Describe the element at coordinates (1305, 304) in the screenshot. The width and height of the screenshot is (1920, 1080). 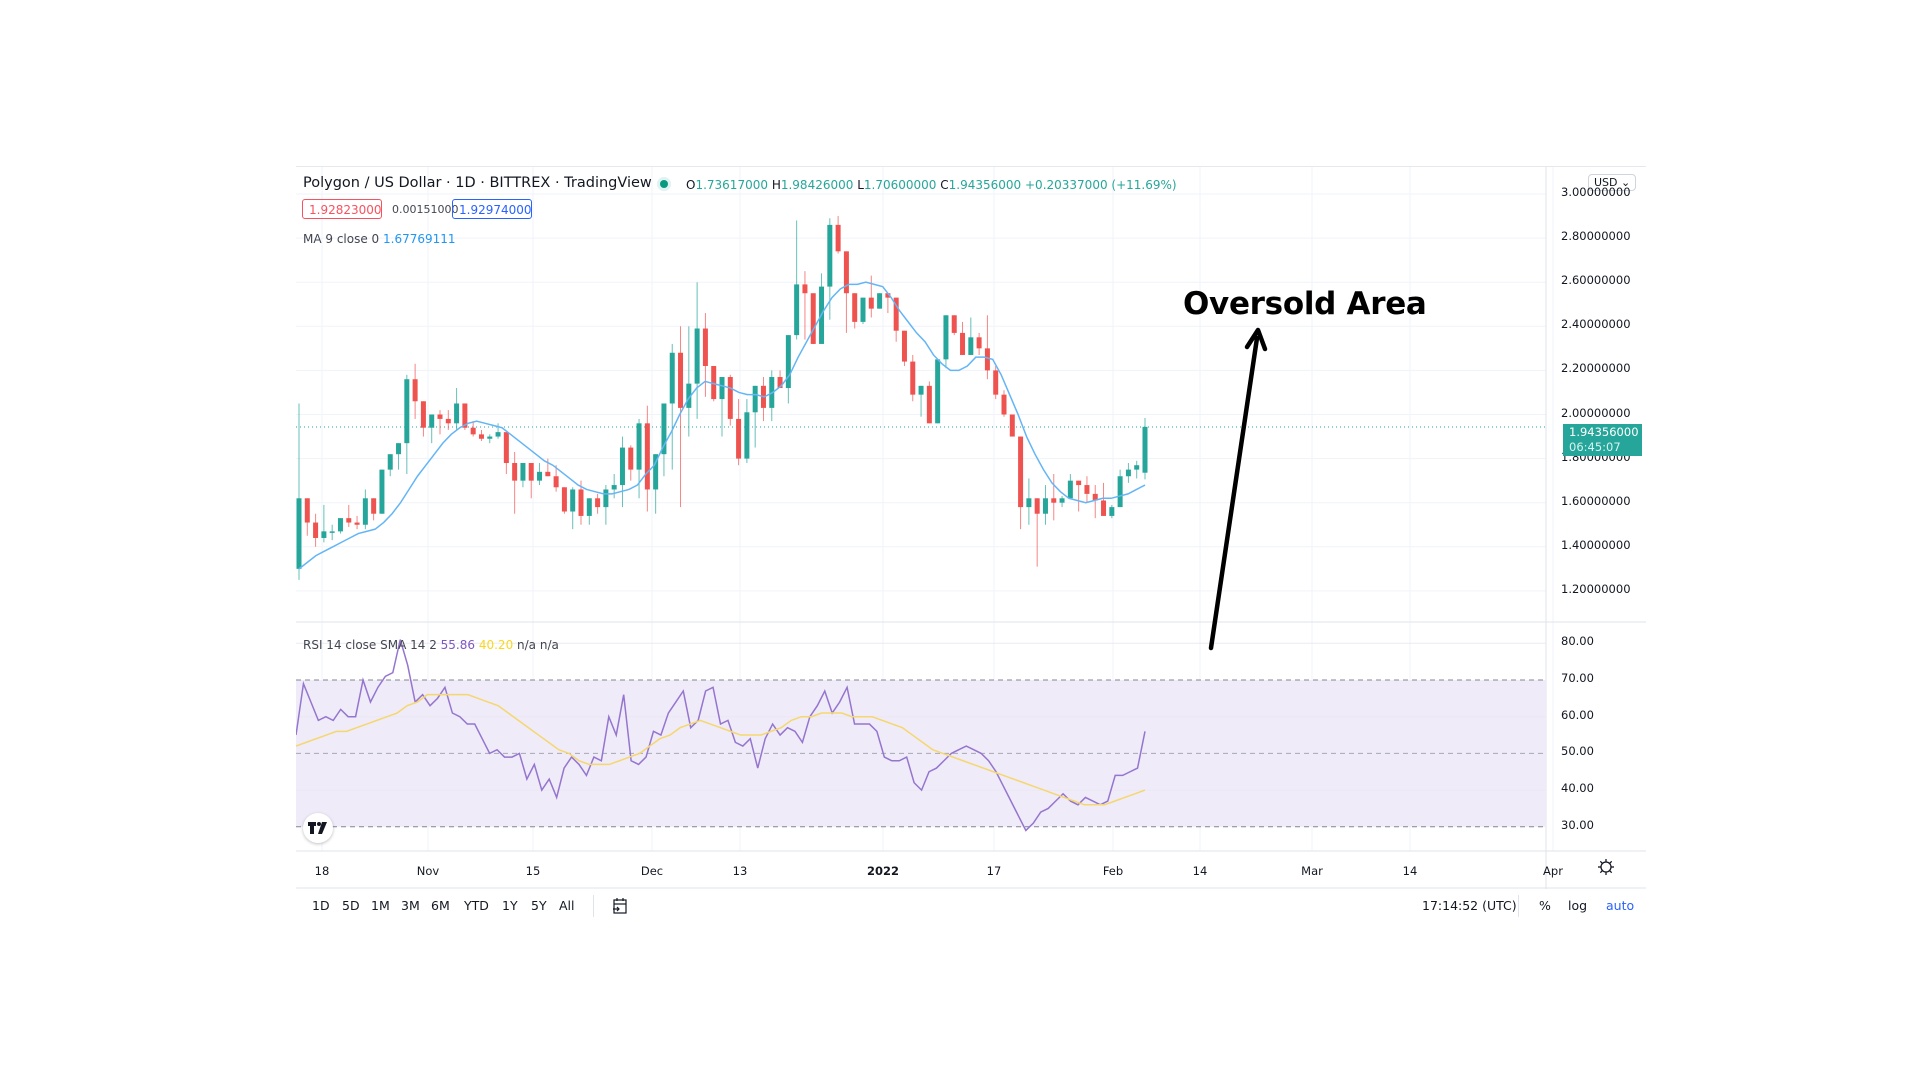
I see `oversold-area-annotation: Oversold Area` at that location.